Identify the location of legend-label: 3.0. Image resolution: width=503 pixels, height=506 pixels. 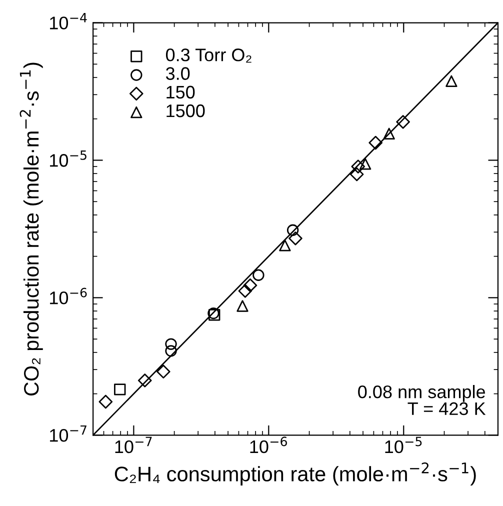
(178, 73).